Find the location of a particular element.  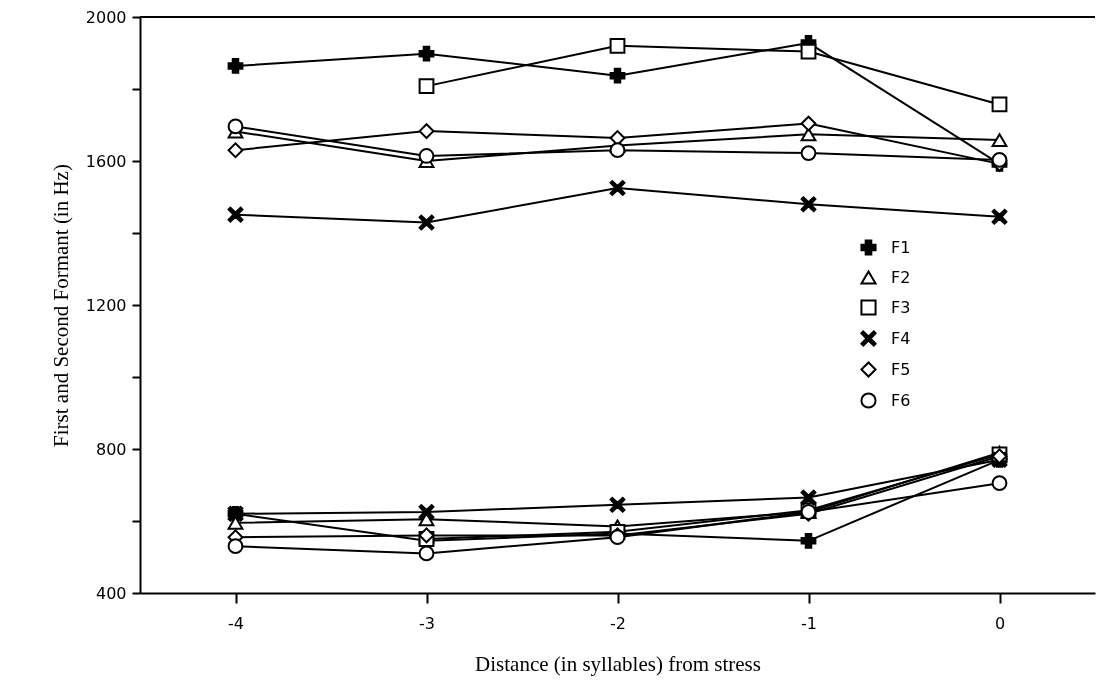

x-tick-label: -1 is located at coordinates (809, 623).